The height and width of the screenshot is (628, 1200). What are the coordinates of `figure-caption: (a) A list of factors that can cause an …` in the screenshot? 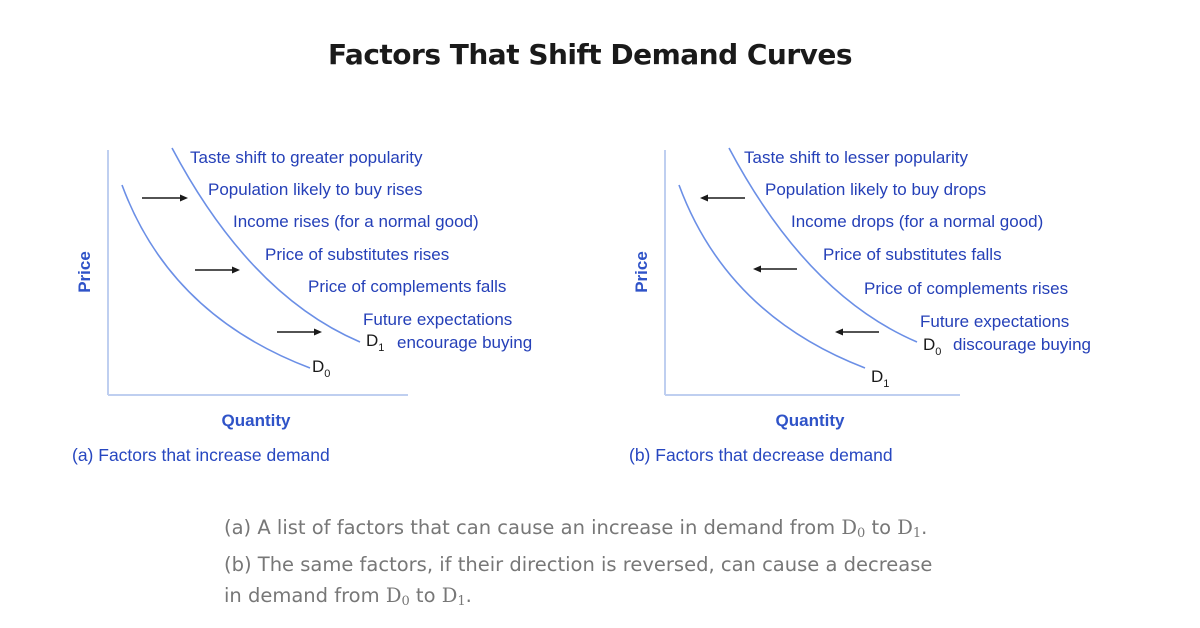 It's located at (578, 562).